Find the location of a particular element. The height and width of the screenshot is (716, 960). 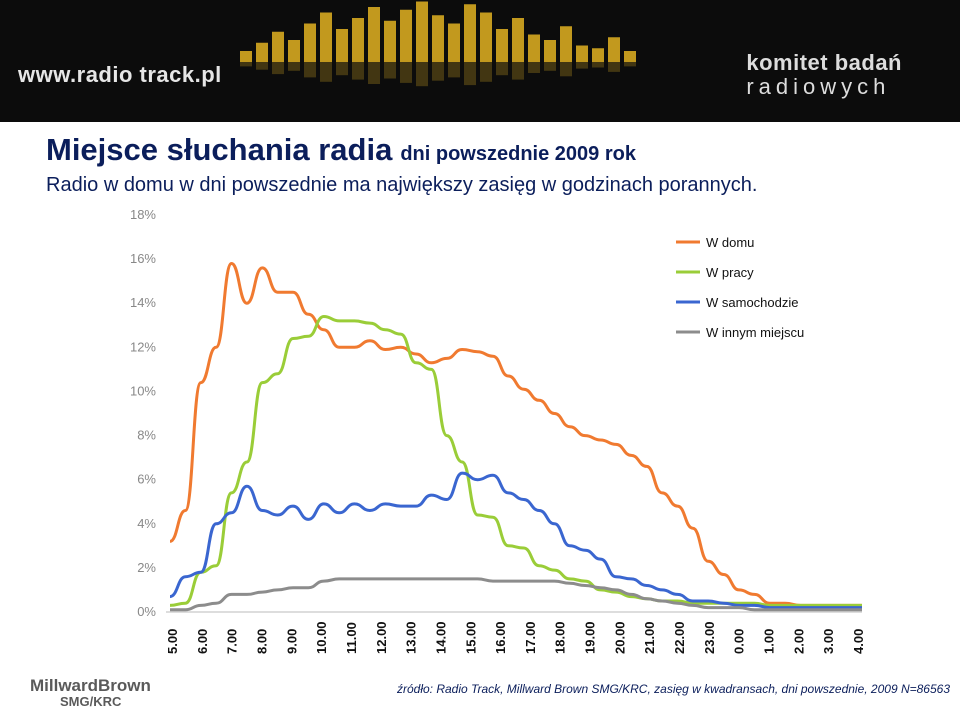

x-tick-label: 12.00 is located at coordinates (381, 637).